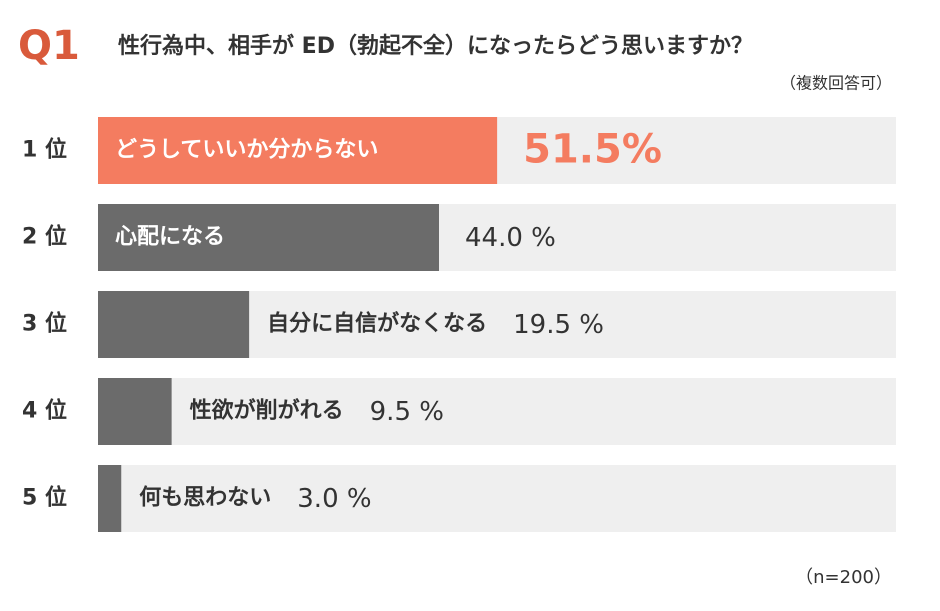  What do you see at coordinates (334, 499) in the screenshot?
I see `value-label: 3.0 %` at bounding box center [334, 499].